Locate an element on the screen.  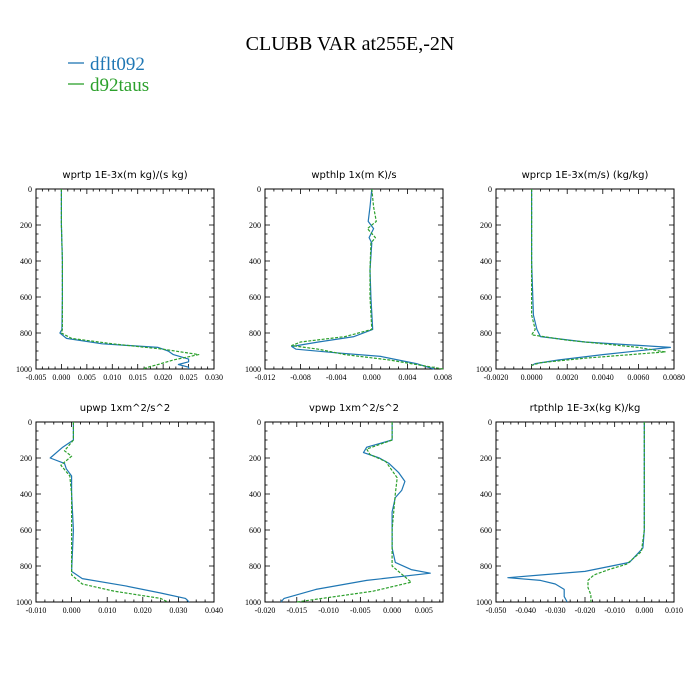
panel-title: wprcp 1E-3x(m/s) (kg/kg) is located at coordinates (585, 175).